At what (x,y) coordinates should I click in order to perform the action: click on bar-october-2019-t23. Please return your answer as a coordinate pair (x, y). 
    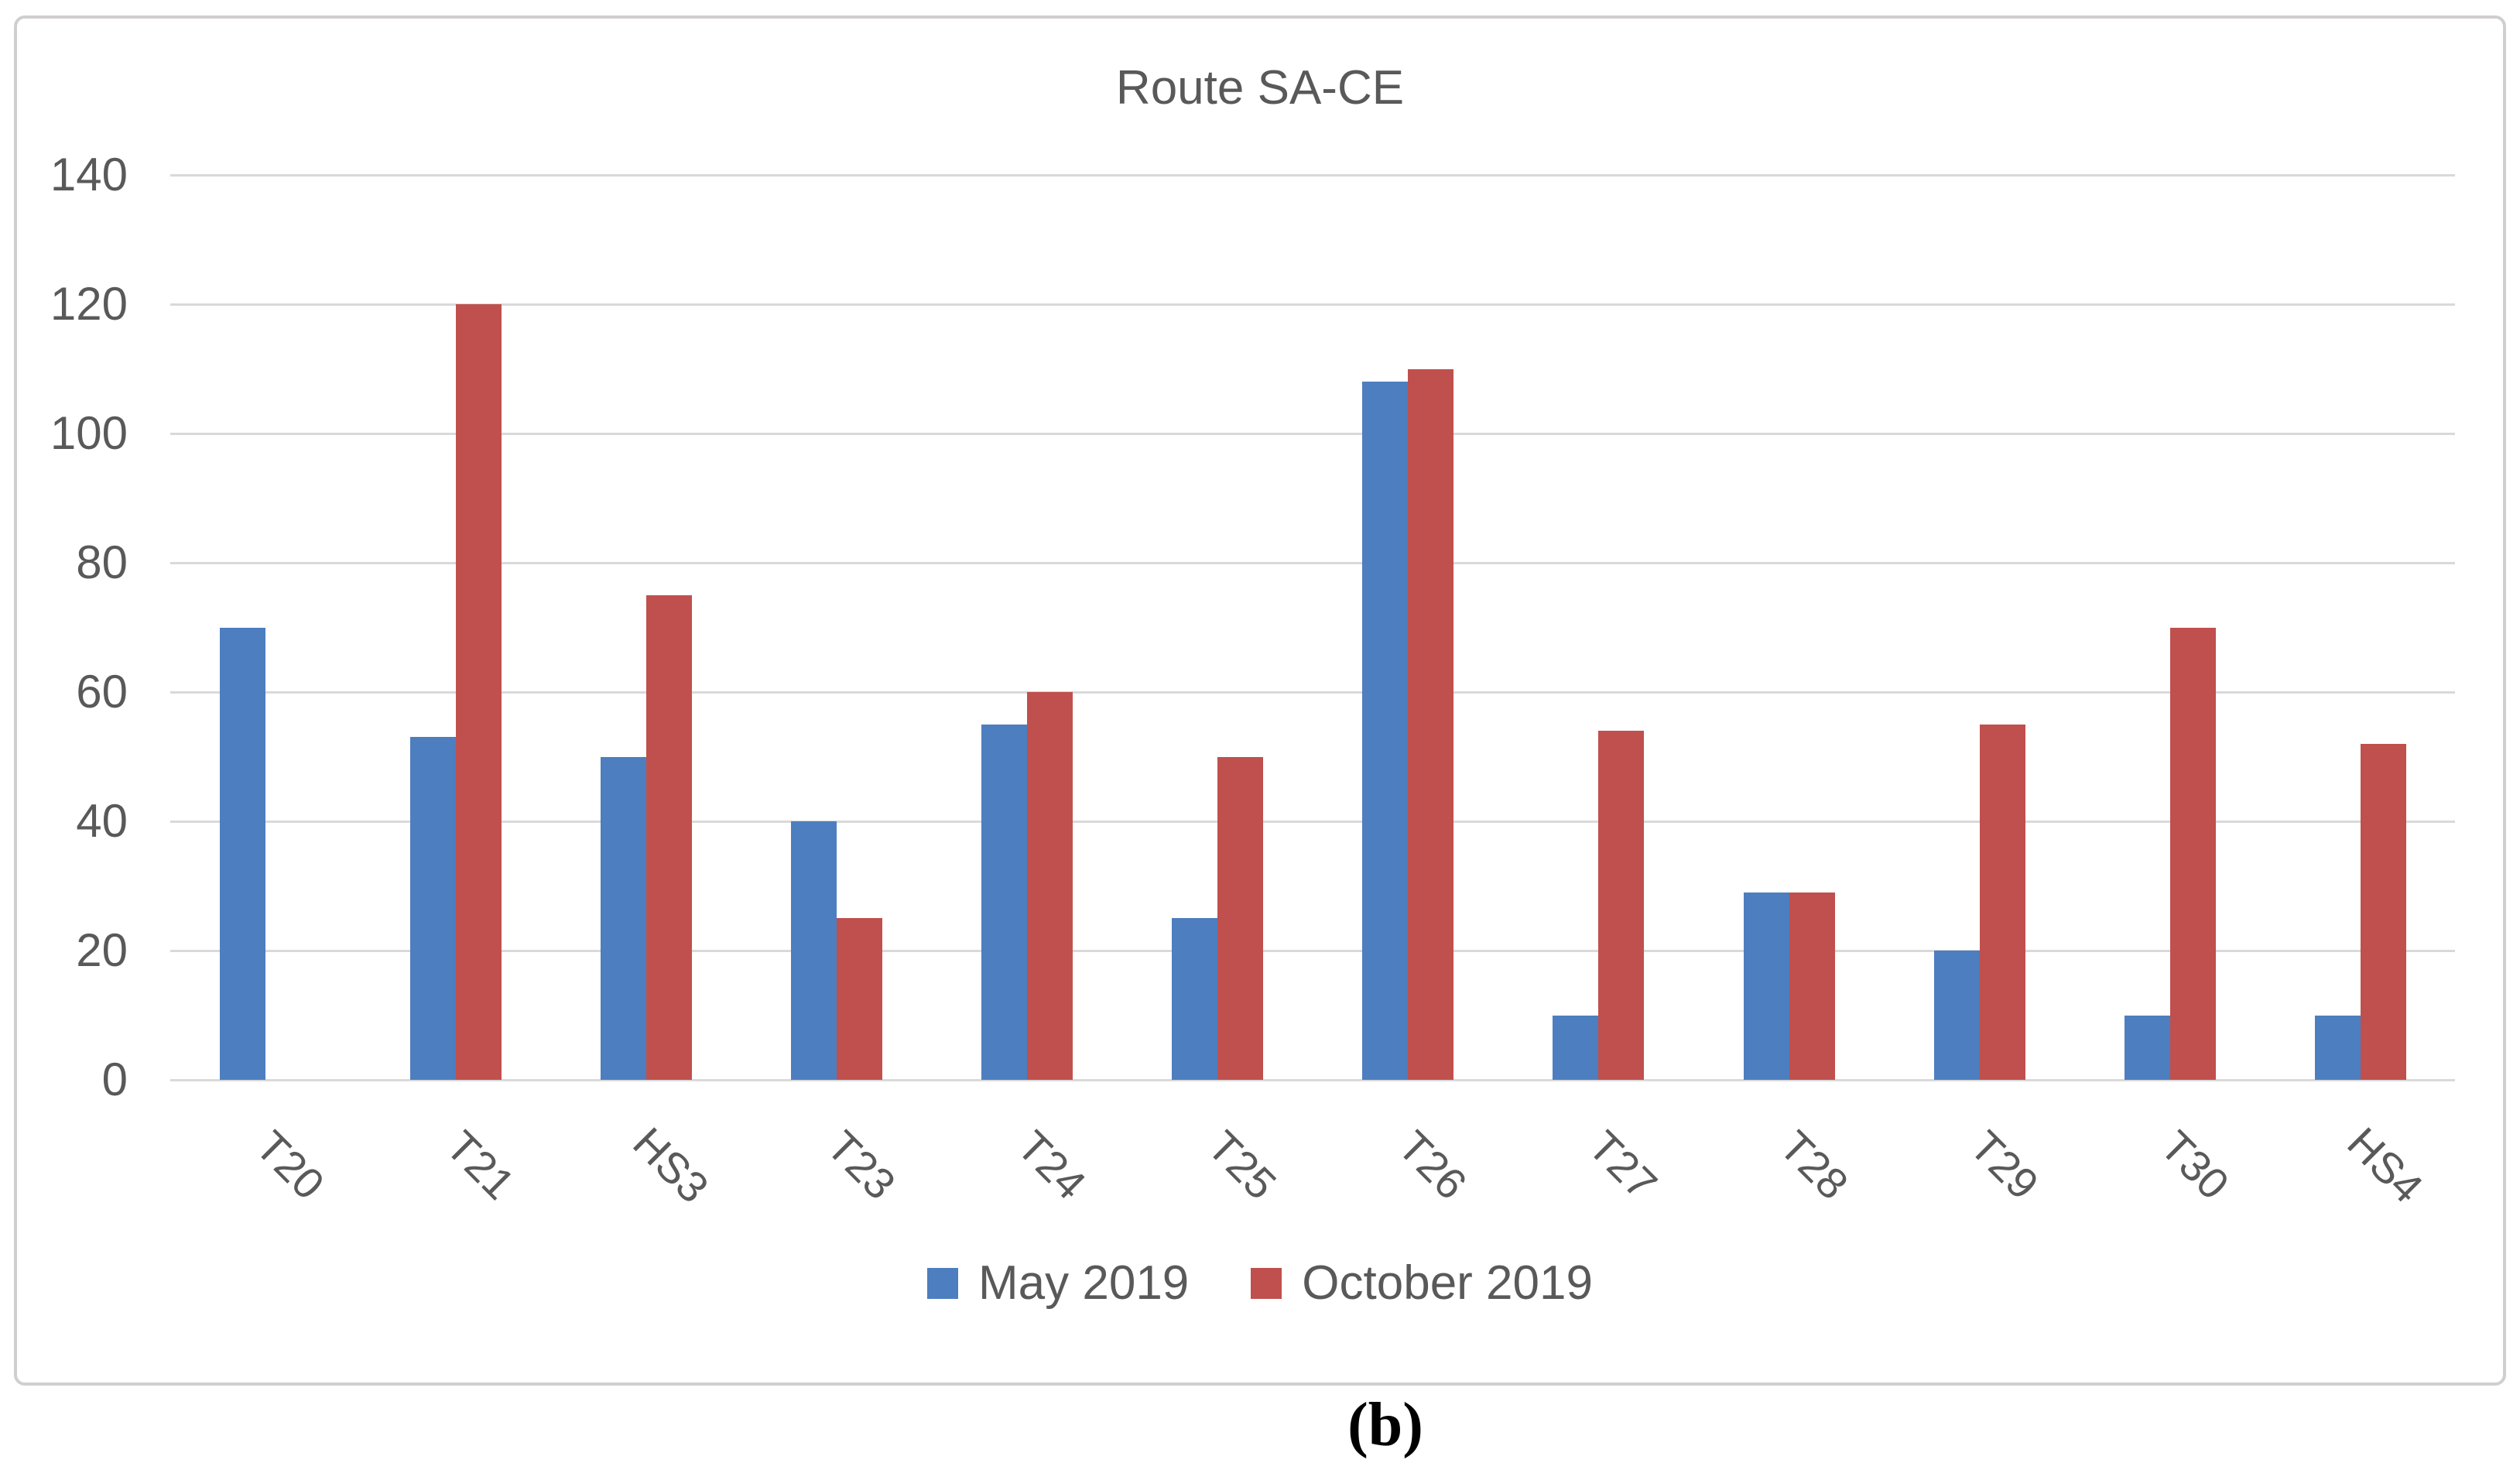
    Looking at the image, I should click on (860, 999).